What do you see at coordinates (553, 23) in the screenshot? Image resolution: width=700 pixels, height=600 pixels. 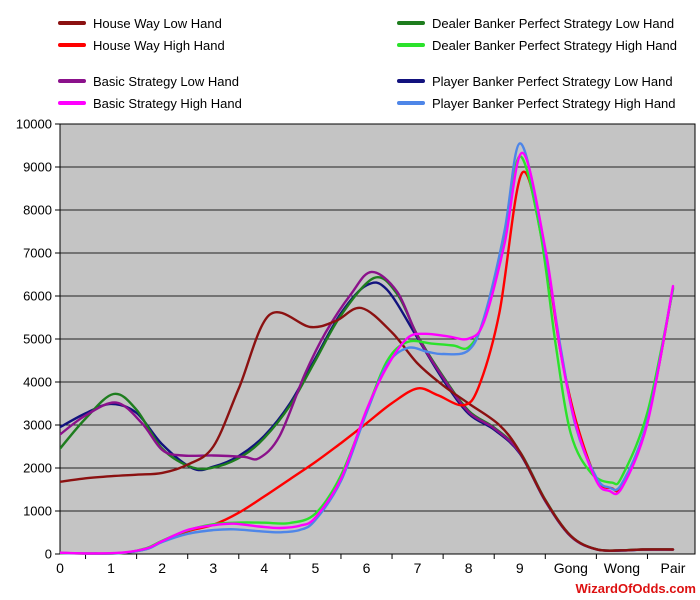 I see `legend-label: Dealer Banker Perfect Strategy Low Hand` at bounding box center [553, 23].